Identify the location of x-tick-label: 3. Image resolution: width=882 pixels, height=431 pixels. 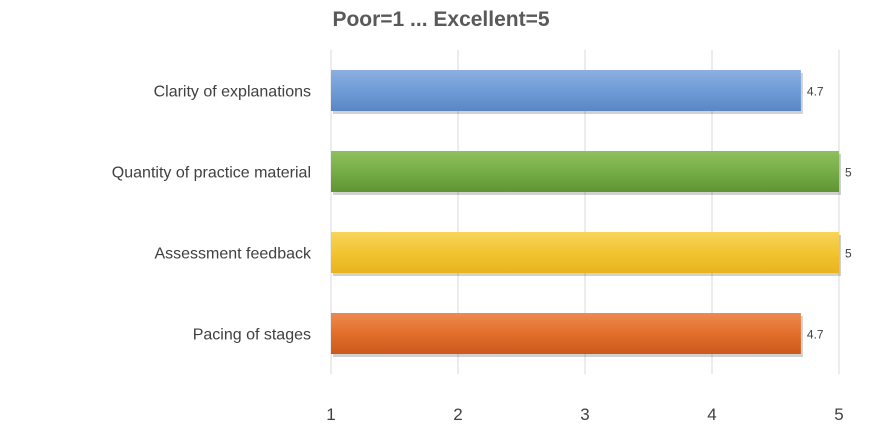
(584, 414).